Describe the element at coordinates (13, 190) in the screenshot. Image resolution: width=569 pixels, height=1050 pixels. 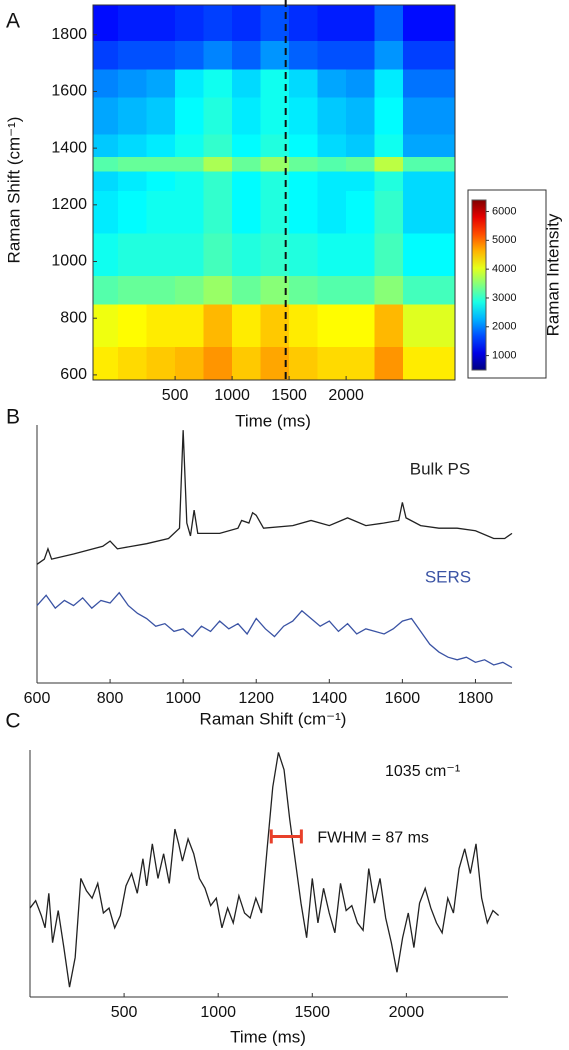
I see `y-axis-label: Raman Shift (cm⁻¹)` at that location.